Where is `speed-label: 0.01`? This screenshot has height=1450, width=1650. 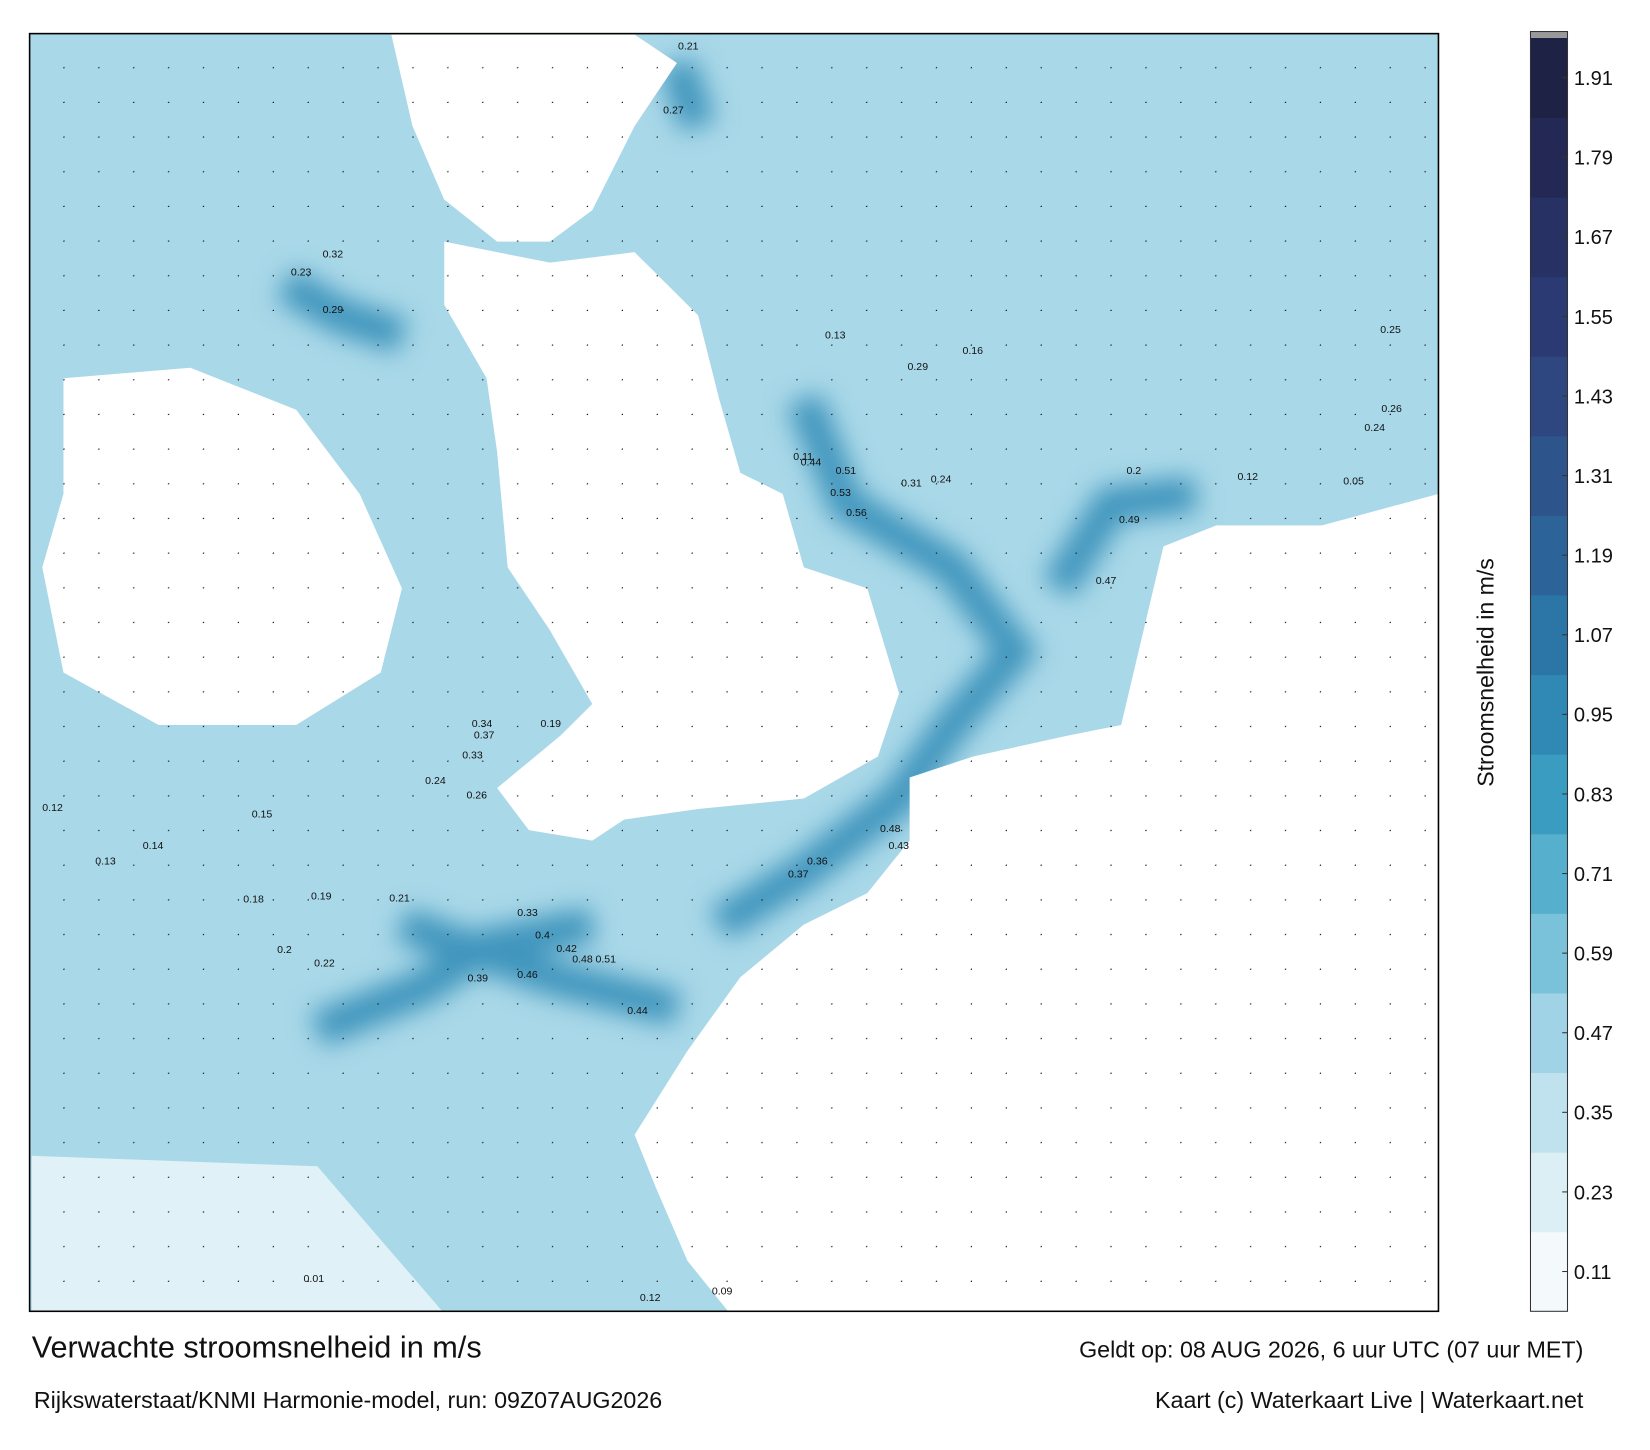 speed-label: 0.01 is located at coordinates (314, 1279).